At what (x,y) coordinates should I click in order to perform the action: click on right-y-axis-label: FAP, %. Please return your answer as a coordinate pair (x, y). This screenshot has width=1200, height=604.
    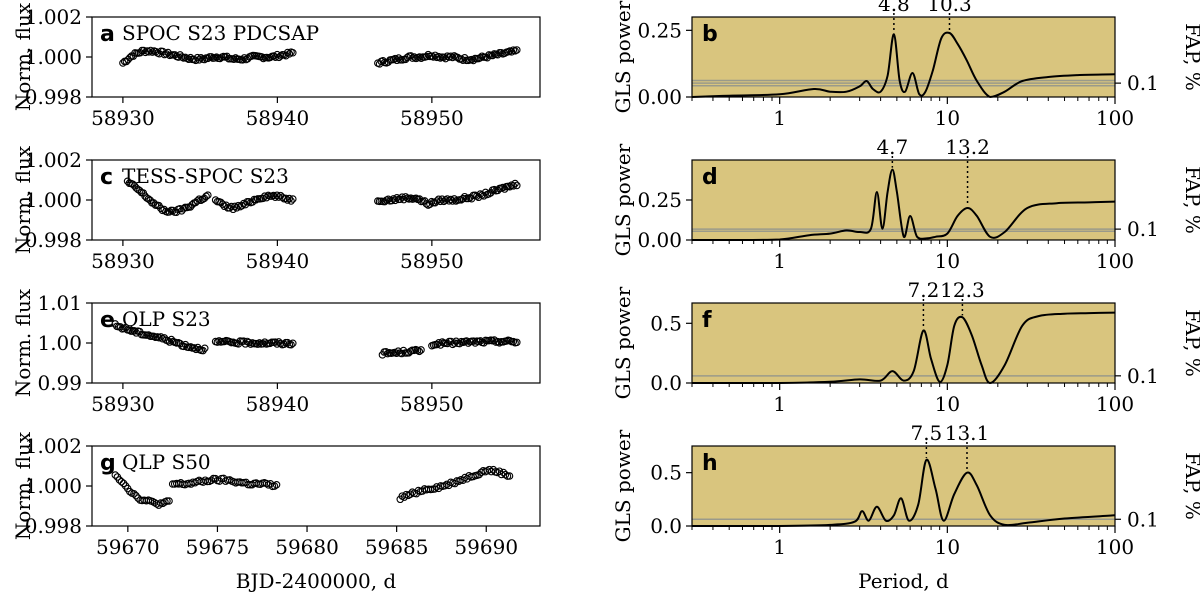
    Looking at the image, I should click on (1190, 57).